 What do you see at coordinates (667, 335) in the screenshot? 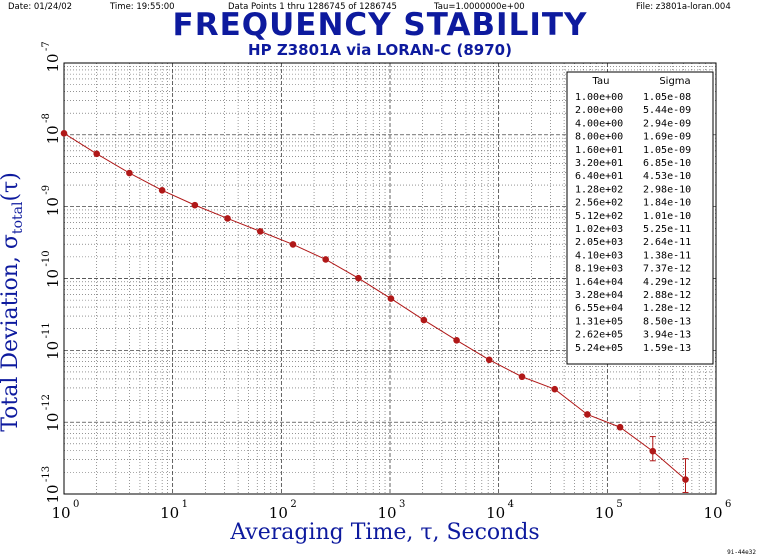
I see `table-cell-sigma: 3.94e-13` at bounding box center [667, 335].